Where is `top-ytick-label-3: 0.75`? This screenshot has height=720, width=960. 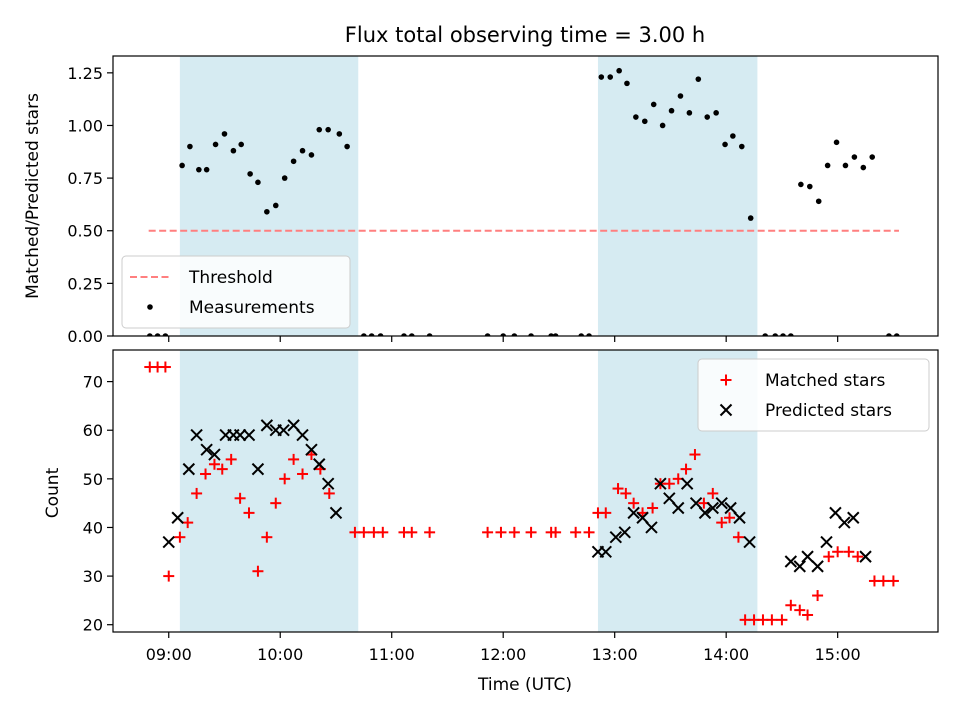
top-ytick-label-3: 0.75 is located at coordinates (85, 178).